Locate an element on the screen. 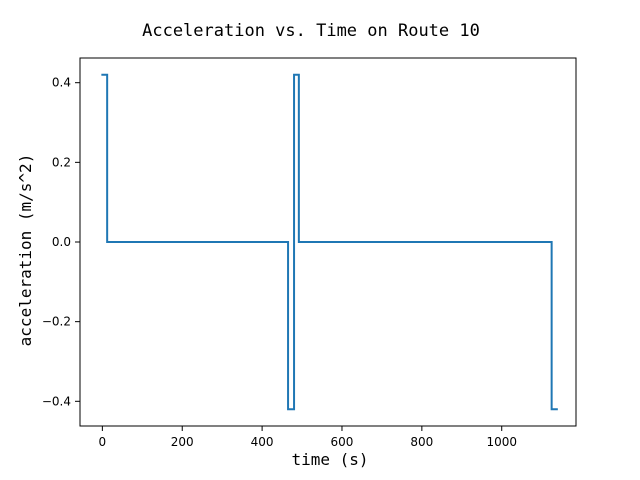 The image size is (640, 480). chart-title: Acceleration vs. Time on Route 10 is located at coordinates (311, 31).